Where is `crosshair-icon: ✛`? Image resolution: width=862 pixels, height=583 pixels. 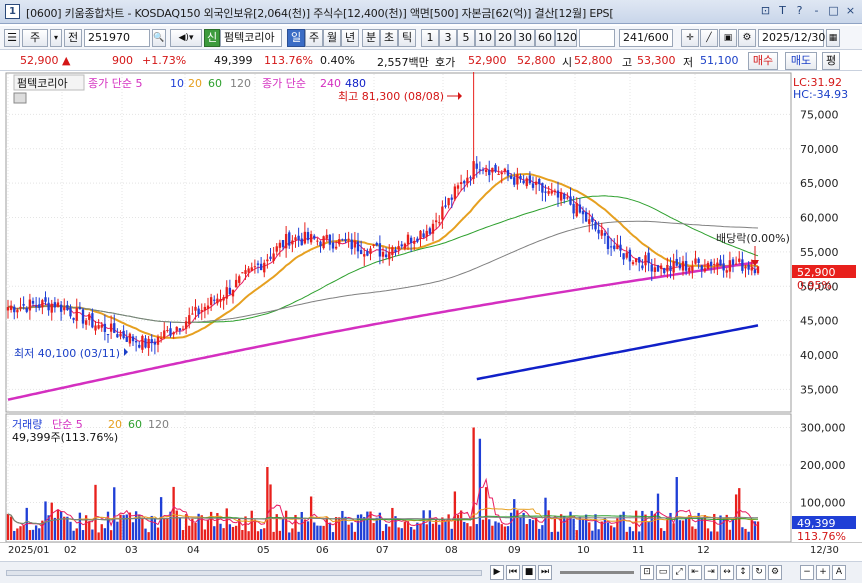 crosshair-icon: ✛ is located at coordinates (690, 38).